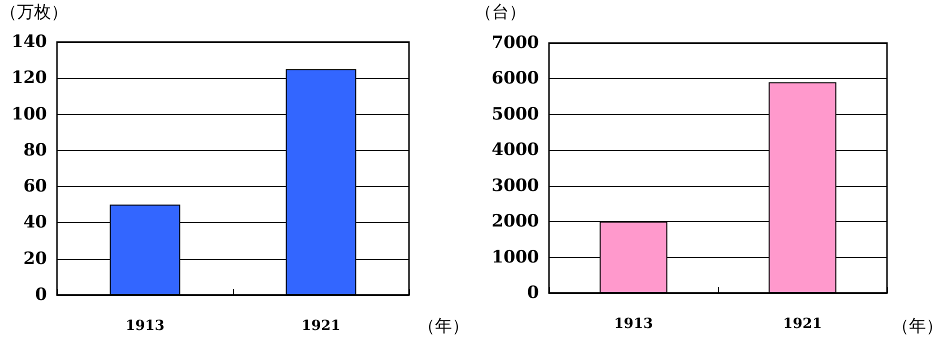 The height and width of the screenshot is (343, 949). I want to click on y-tick-label: 1000, so click(516, 257).